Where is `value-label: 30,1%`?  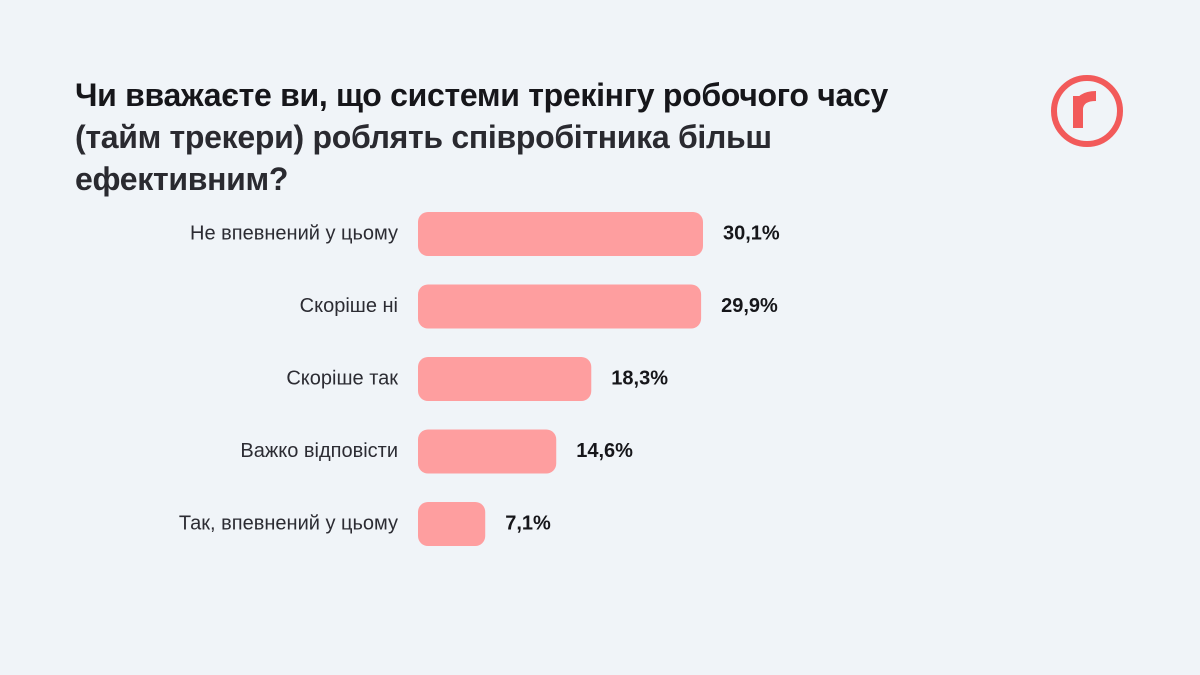 value-label: 30,1% is located at coordinates (751, 233).